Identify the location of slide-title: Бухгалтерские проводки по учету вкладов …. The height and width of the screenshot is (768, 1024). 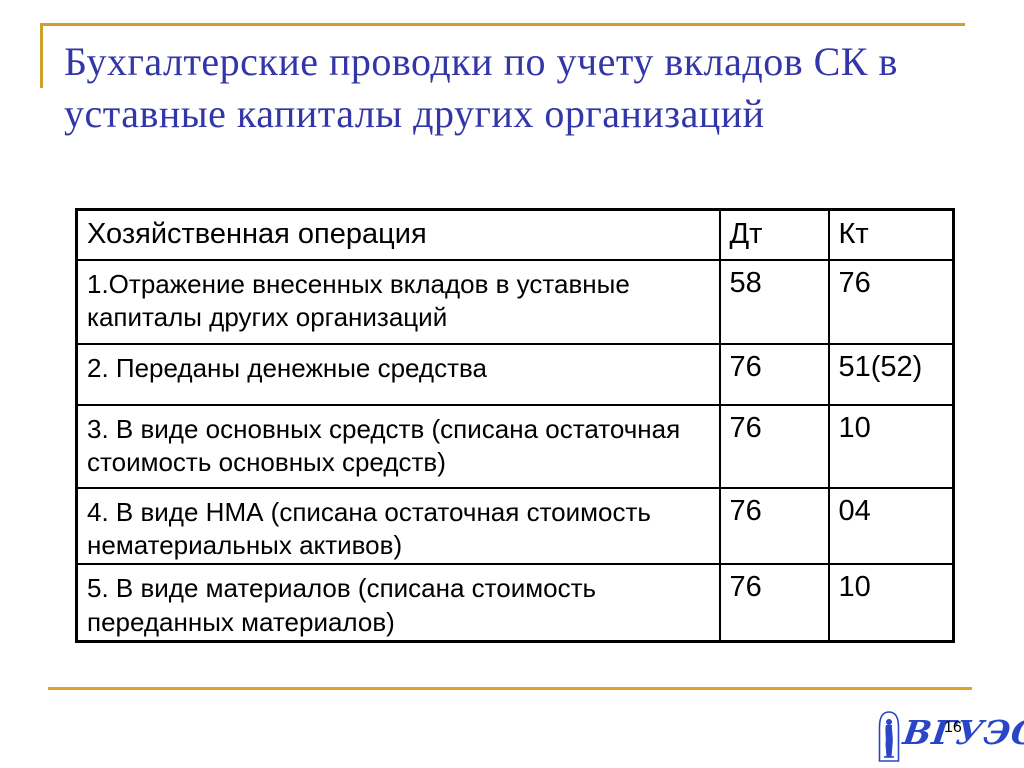
(481, 87).